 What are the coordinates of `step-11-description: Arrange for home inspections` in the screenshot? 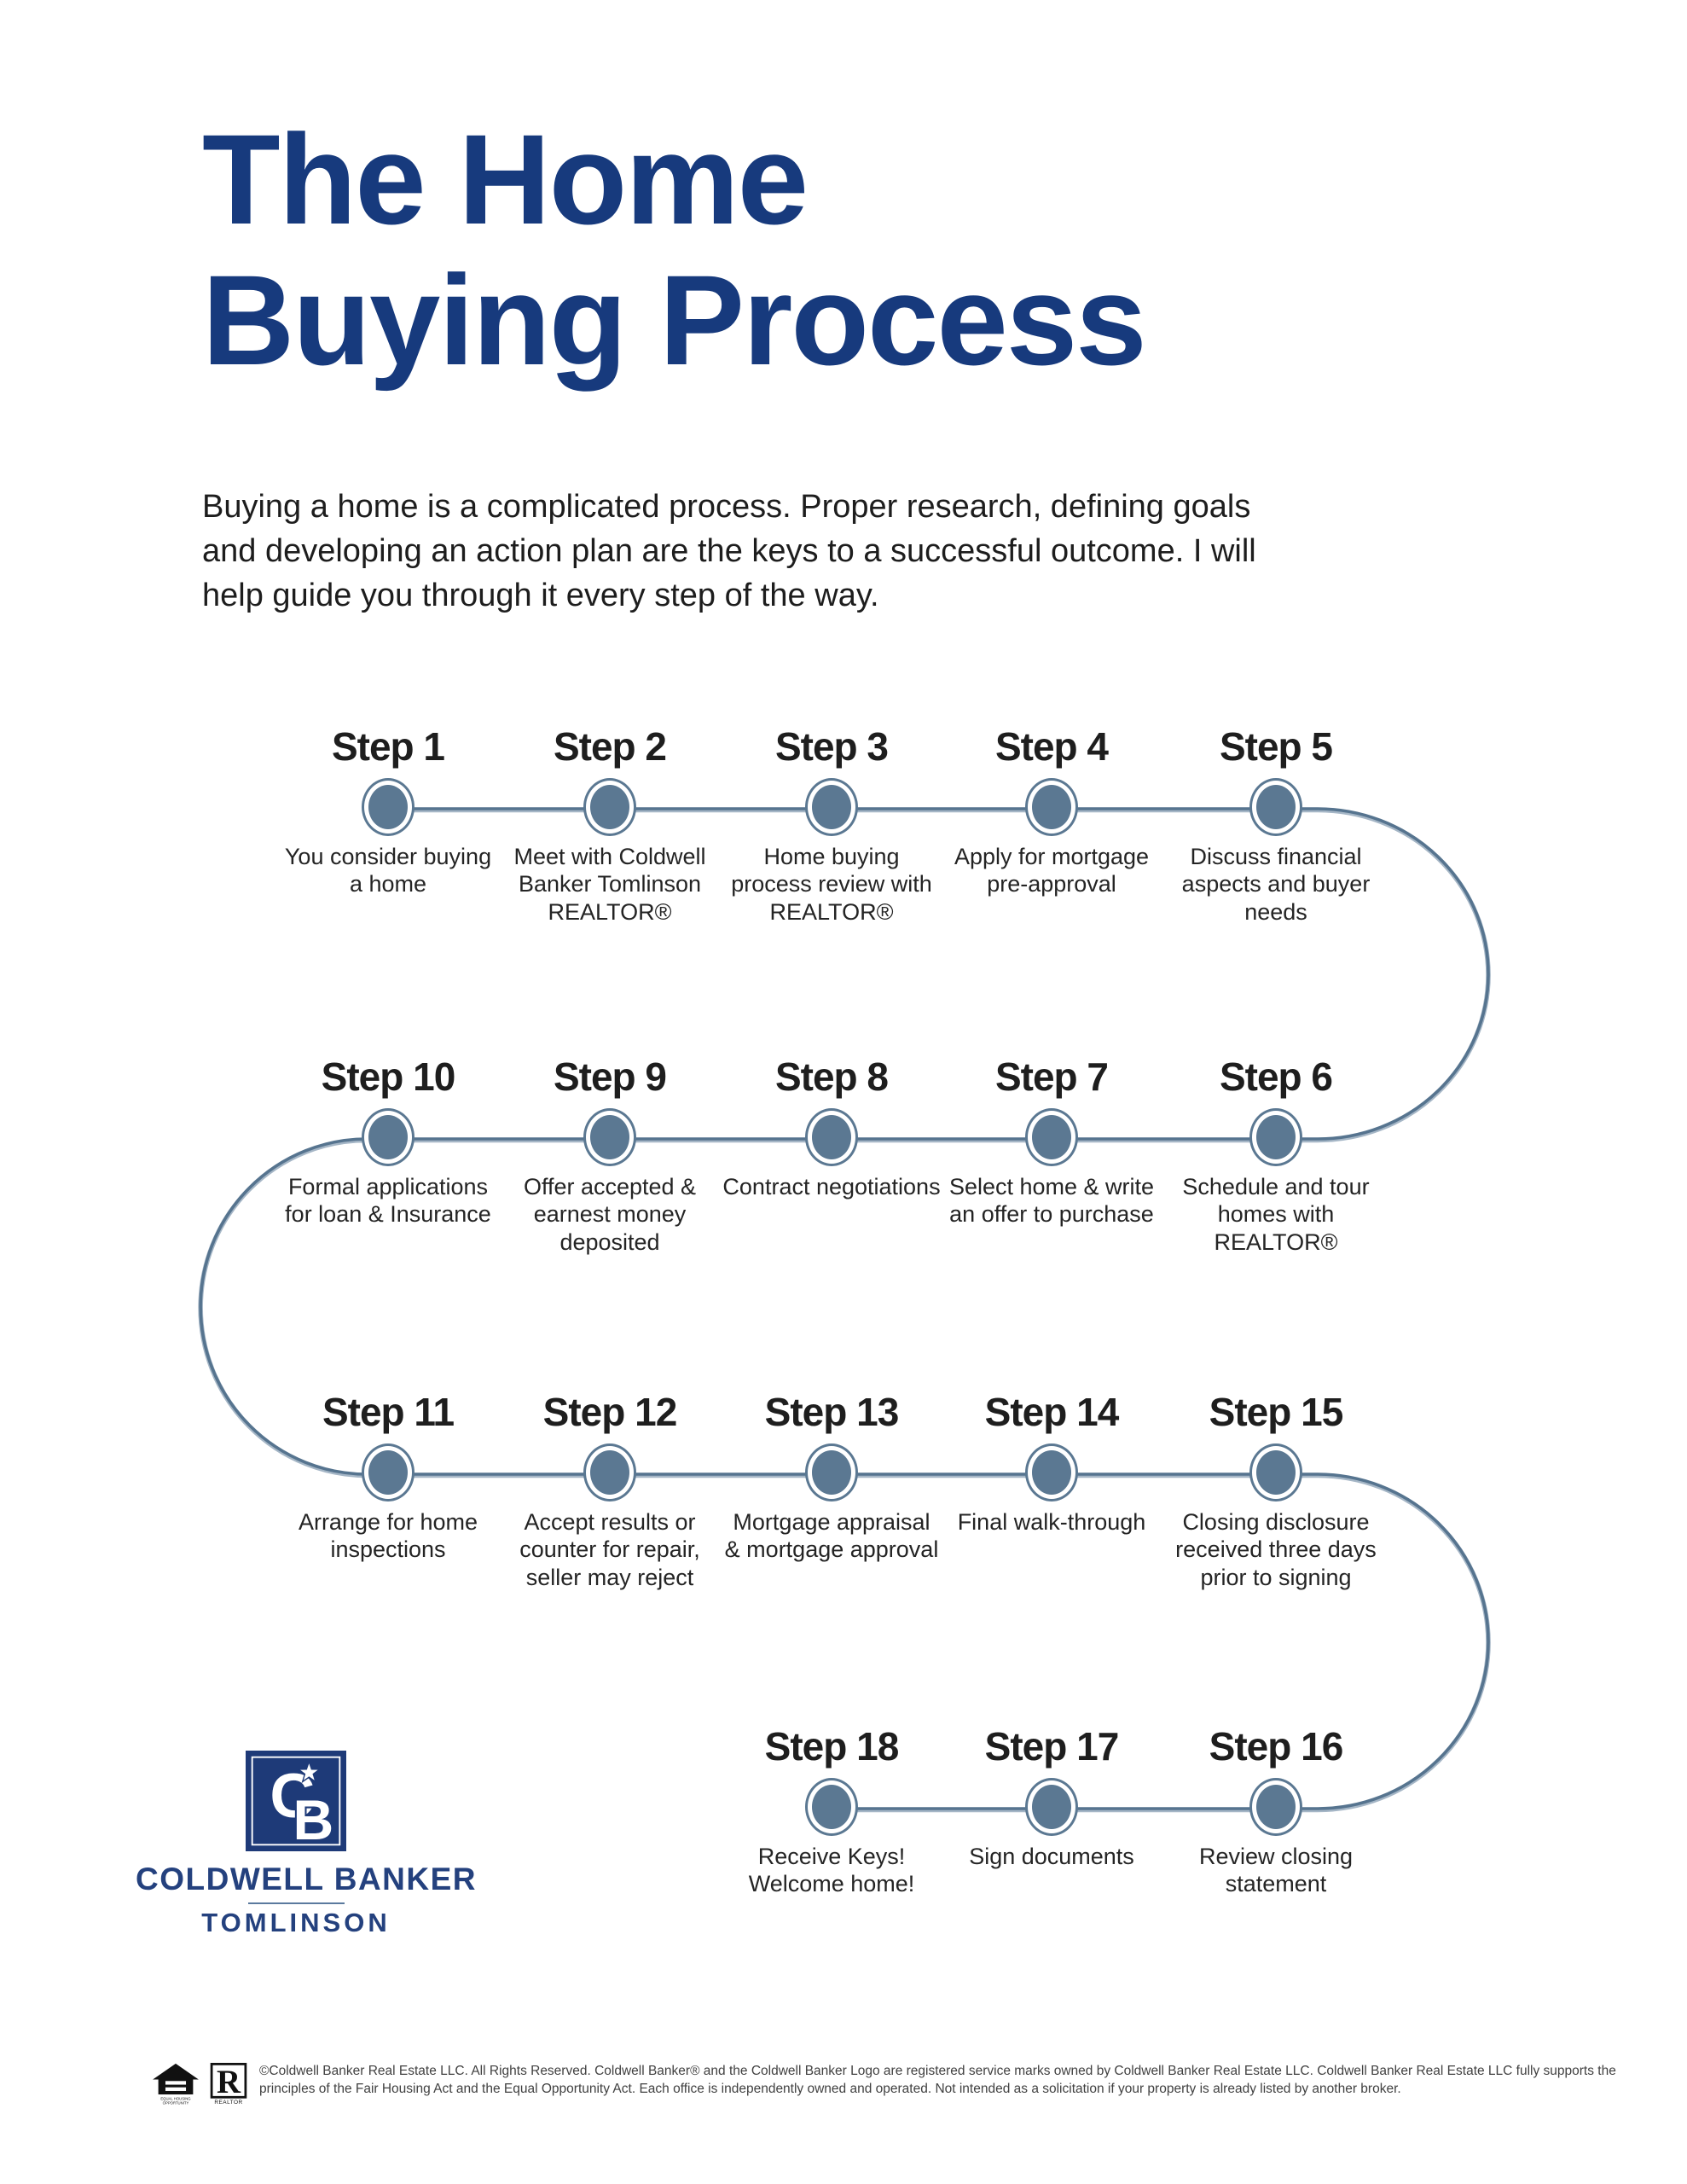 It's located at (388, 1536).